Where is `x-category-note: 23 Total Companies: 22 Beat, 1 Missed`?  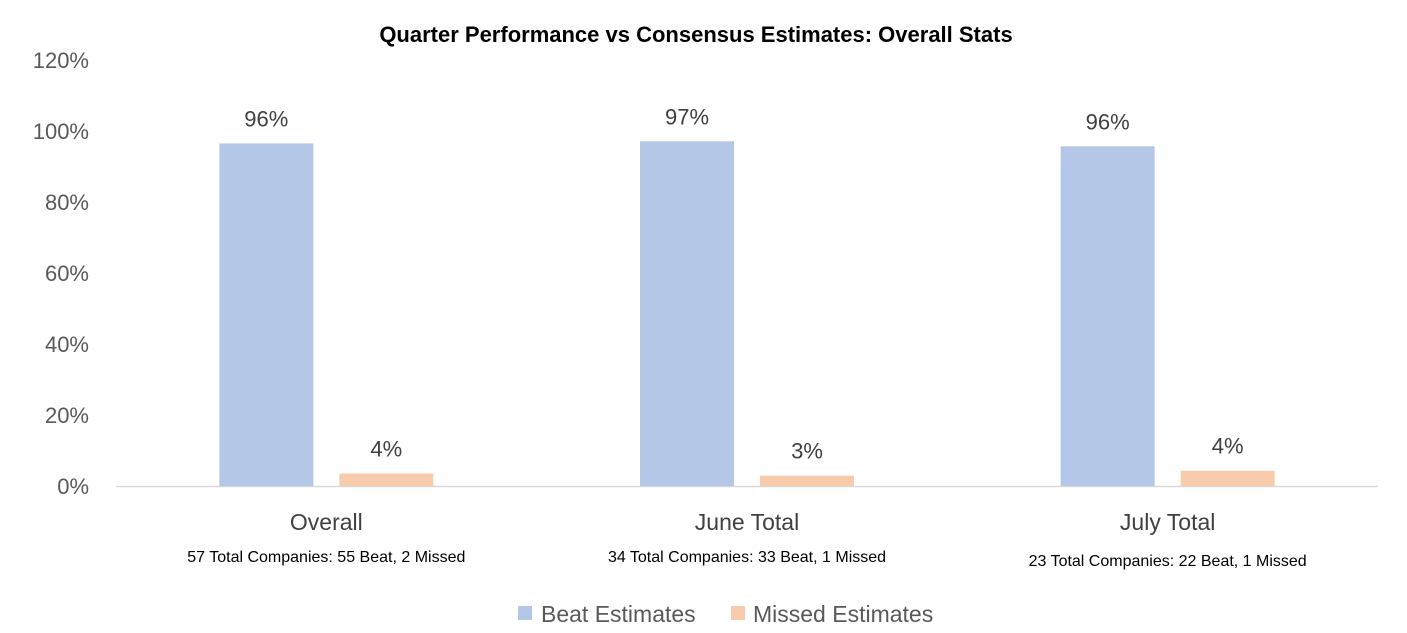 x-category-note: 23 Total Companies: 22 Beat, 1 Missed is located at coordinates (1168, 561).